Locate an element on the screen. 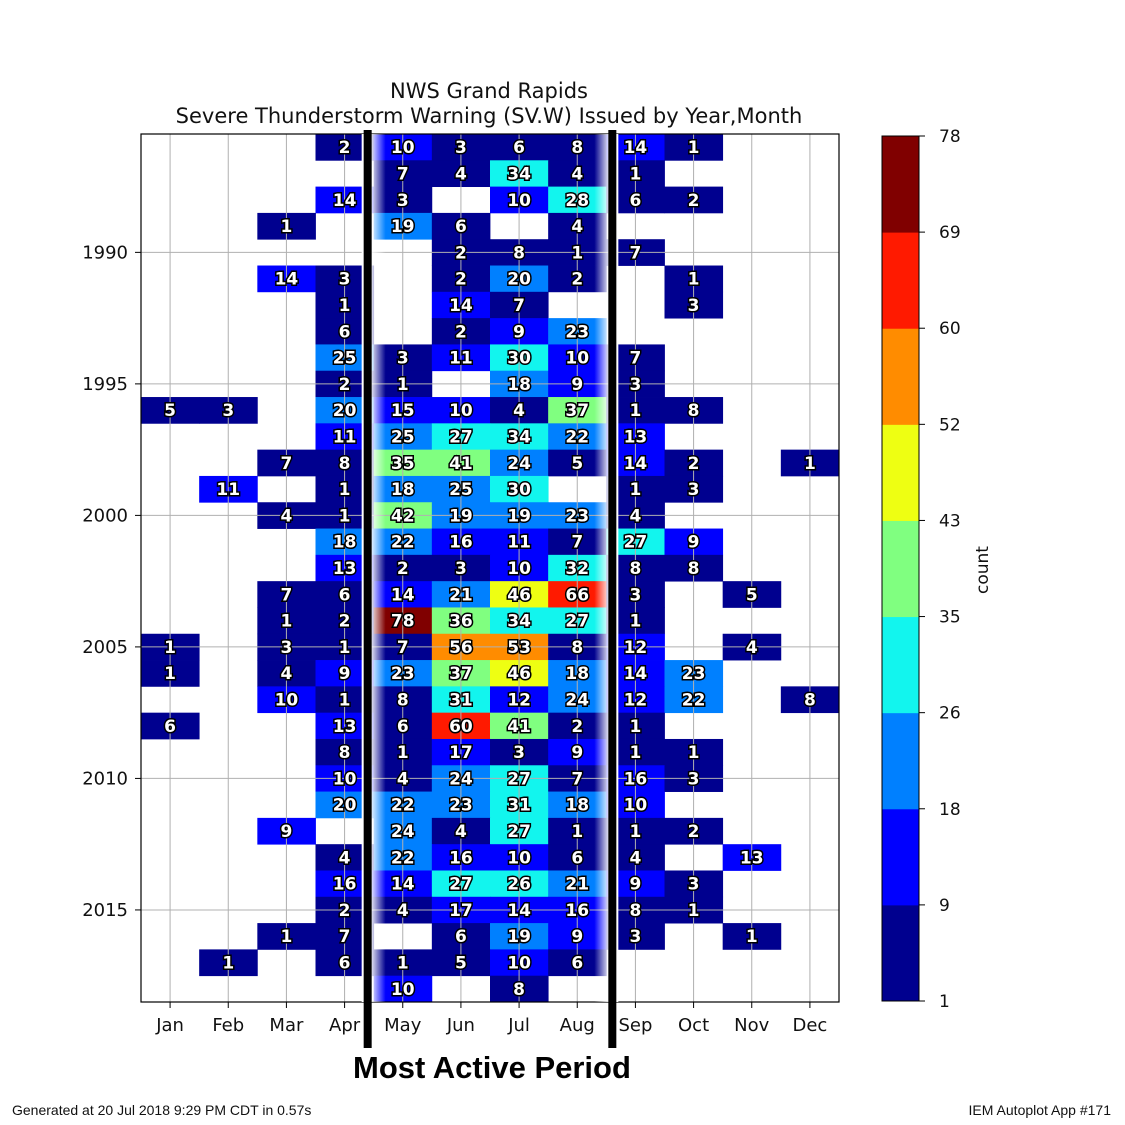 This screenshot has width=1125, height=1125. chart-title: NWS Grand Rapids is located at coordinates (489, 91).